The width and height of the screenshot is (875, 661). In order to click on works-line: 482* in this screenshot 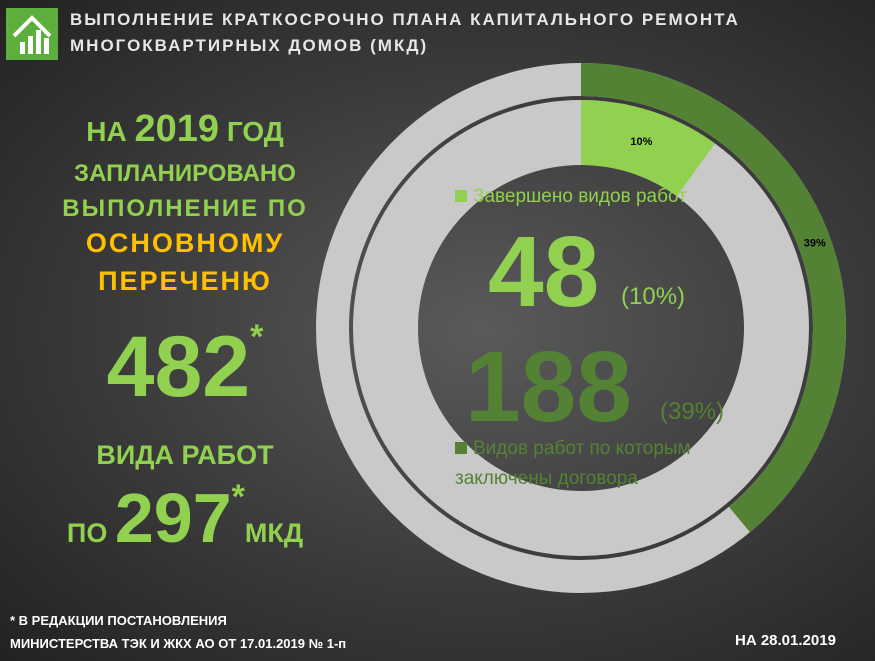, I will do `click(185, 367)`.